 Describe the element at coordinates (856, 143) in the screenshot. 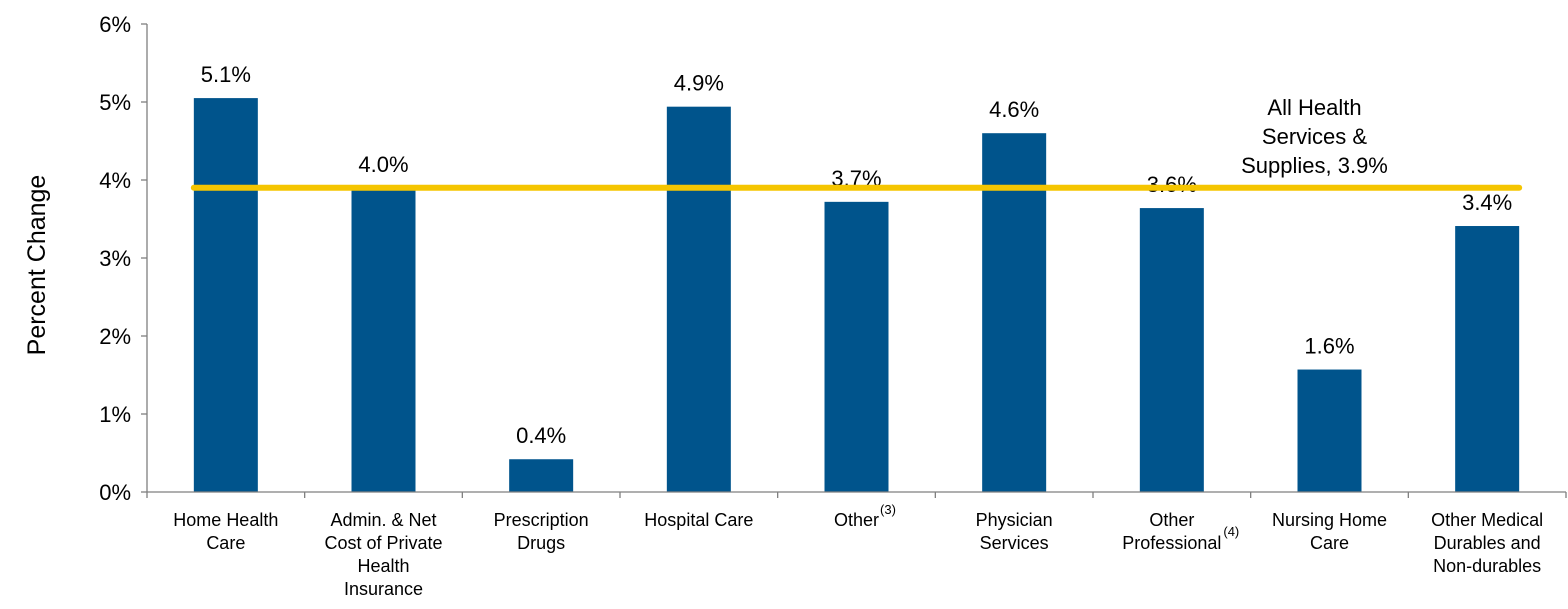

I see `reference-line-group: All Health Services & Supplies, 3.9%` at that location.